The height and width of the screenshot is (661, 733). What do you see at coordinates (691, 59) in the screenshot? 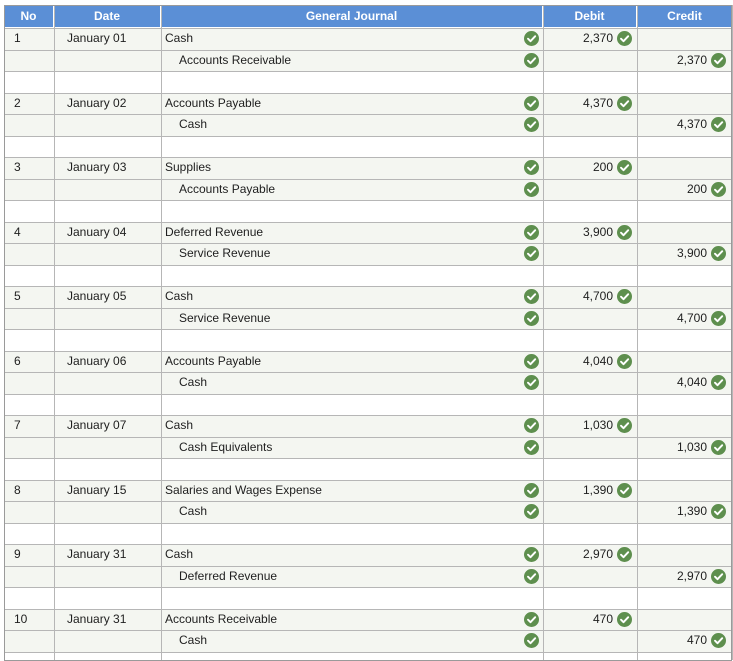
I see `credit-amount-field: 2,370` at bounding box center [691, 59].